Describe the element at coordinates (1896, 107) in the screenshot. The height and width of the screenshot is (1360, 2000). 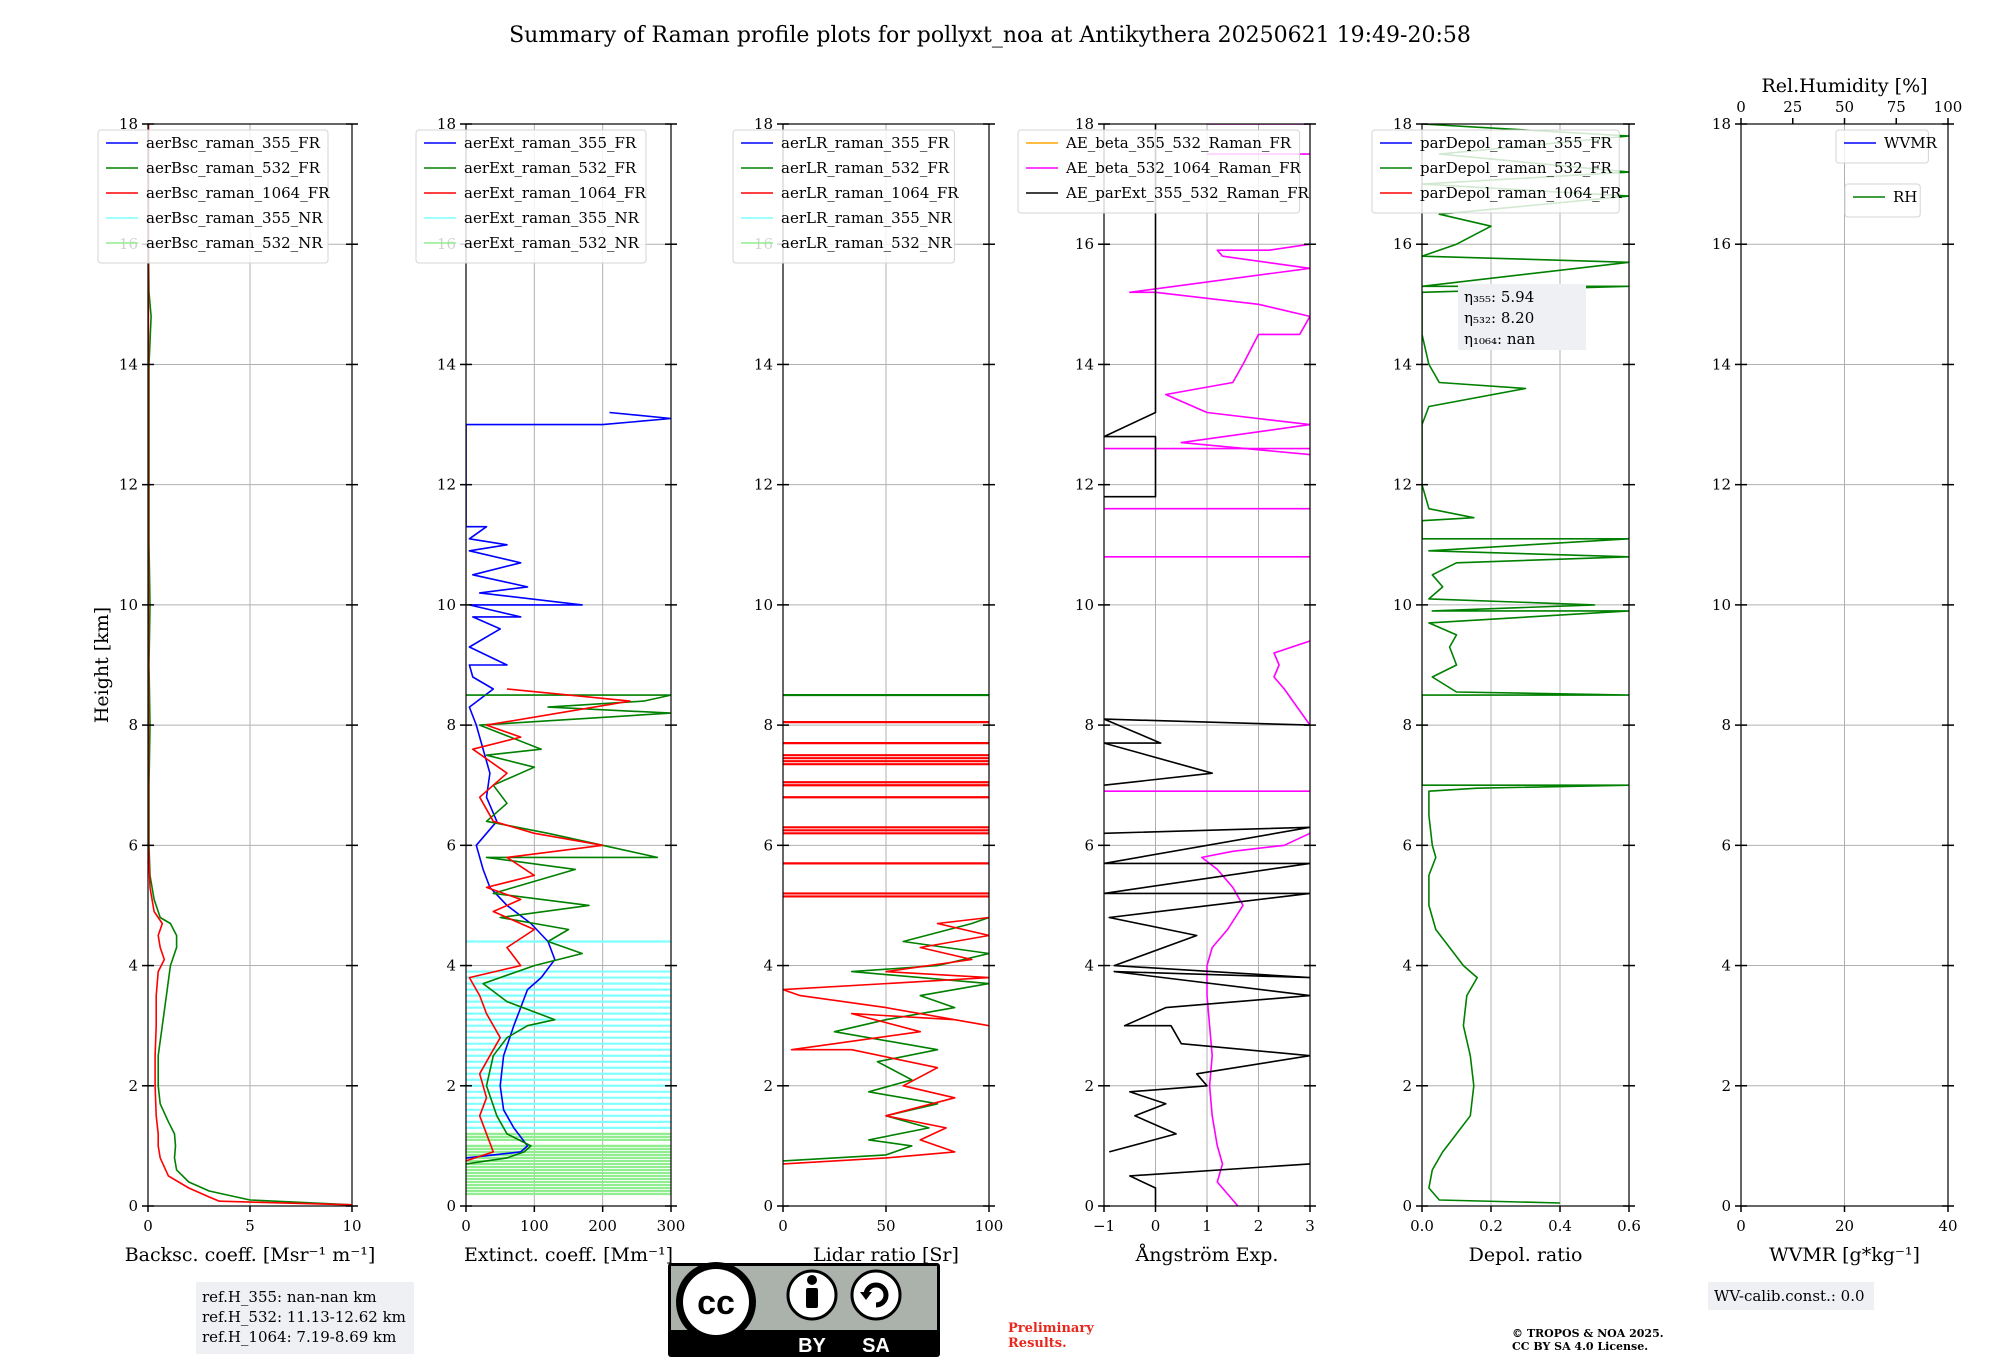
I see `top-x-tick-label: 75` at that location.